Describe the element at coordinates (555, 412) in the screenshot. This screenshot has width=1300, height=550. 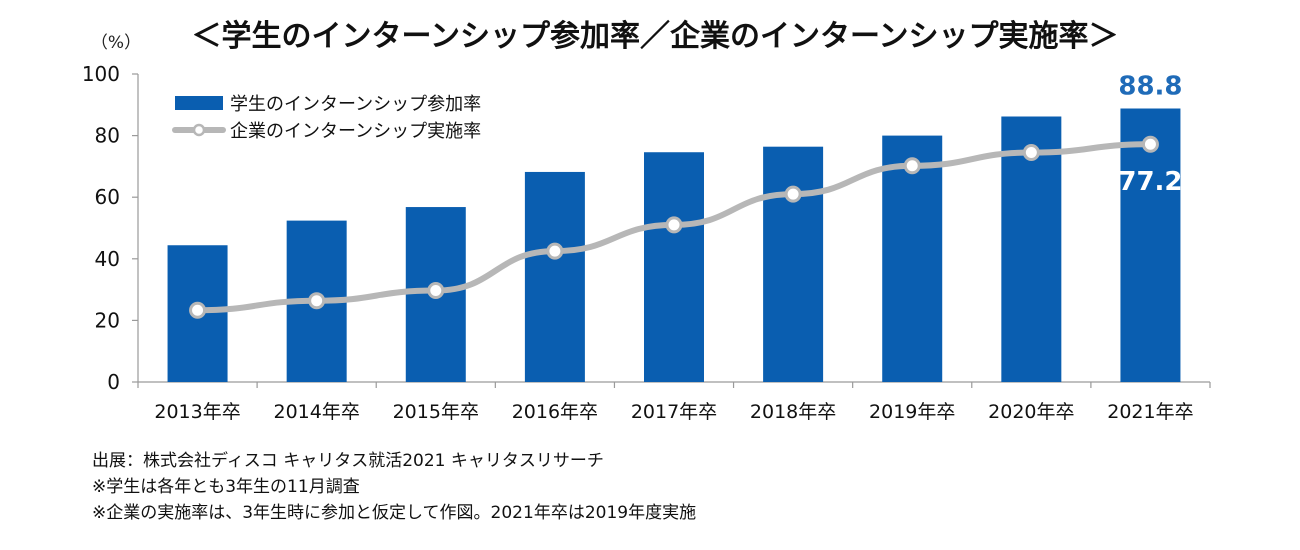
I see `x-tick-label: 2016年卒` at that location.